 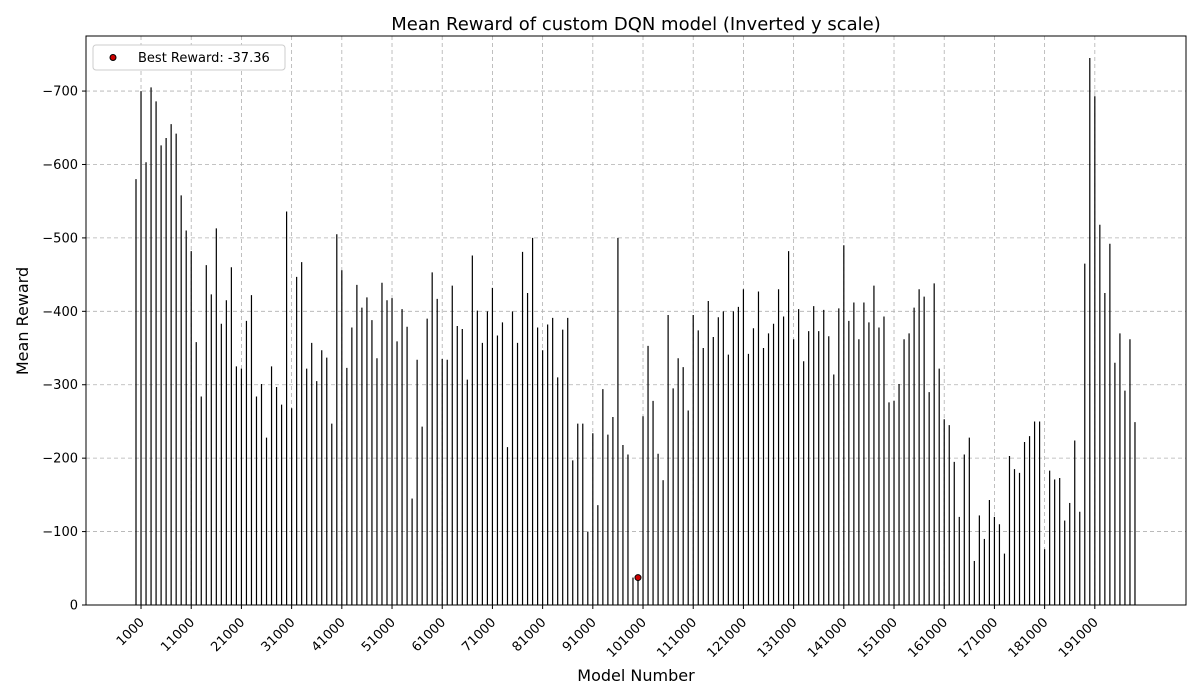 What do you see at coordinates (828, 638) in the screenshot?
I see `x-tick-label: 141000` at bounding box center [828, 638].